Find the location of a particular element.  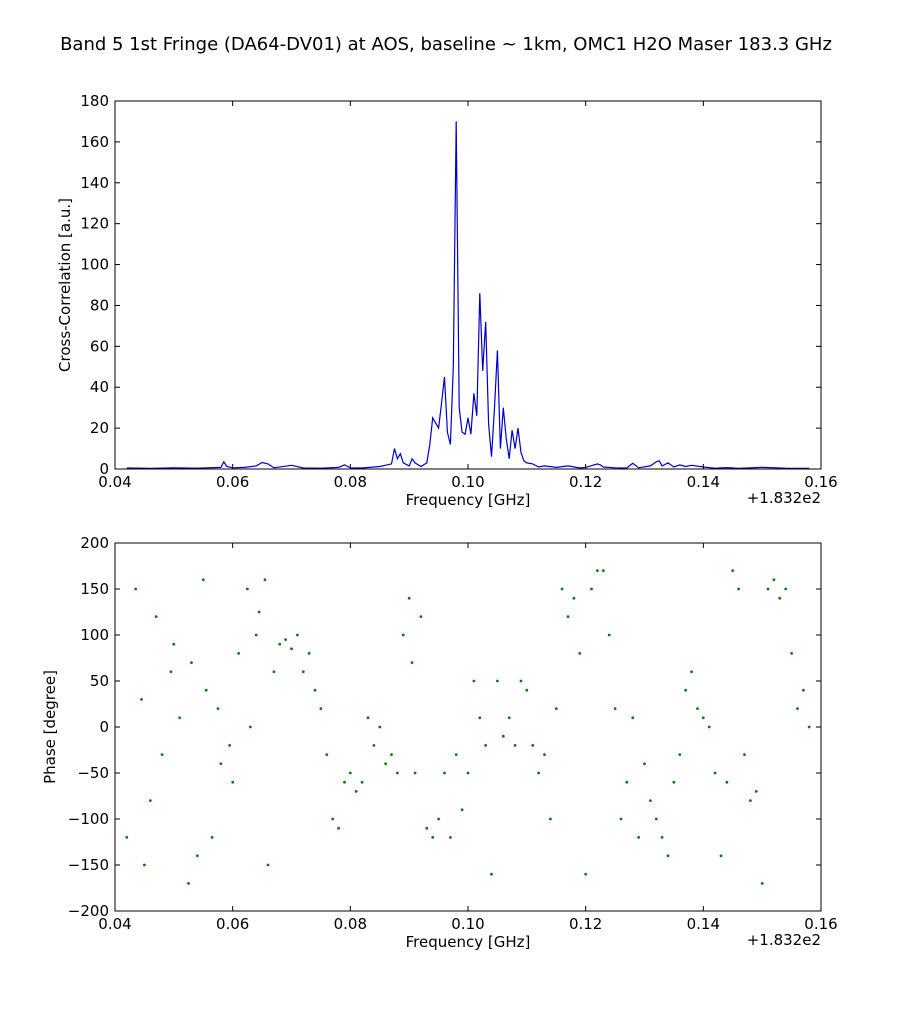

bottom-ytick-label: 50 is located at coordinates (99, 681).